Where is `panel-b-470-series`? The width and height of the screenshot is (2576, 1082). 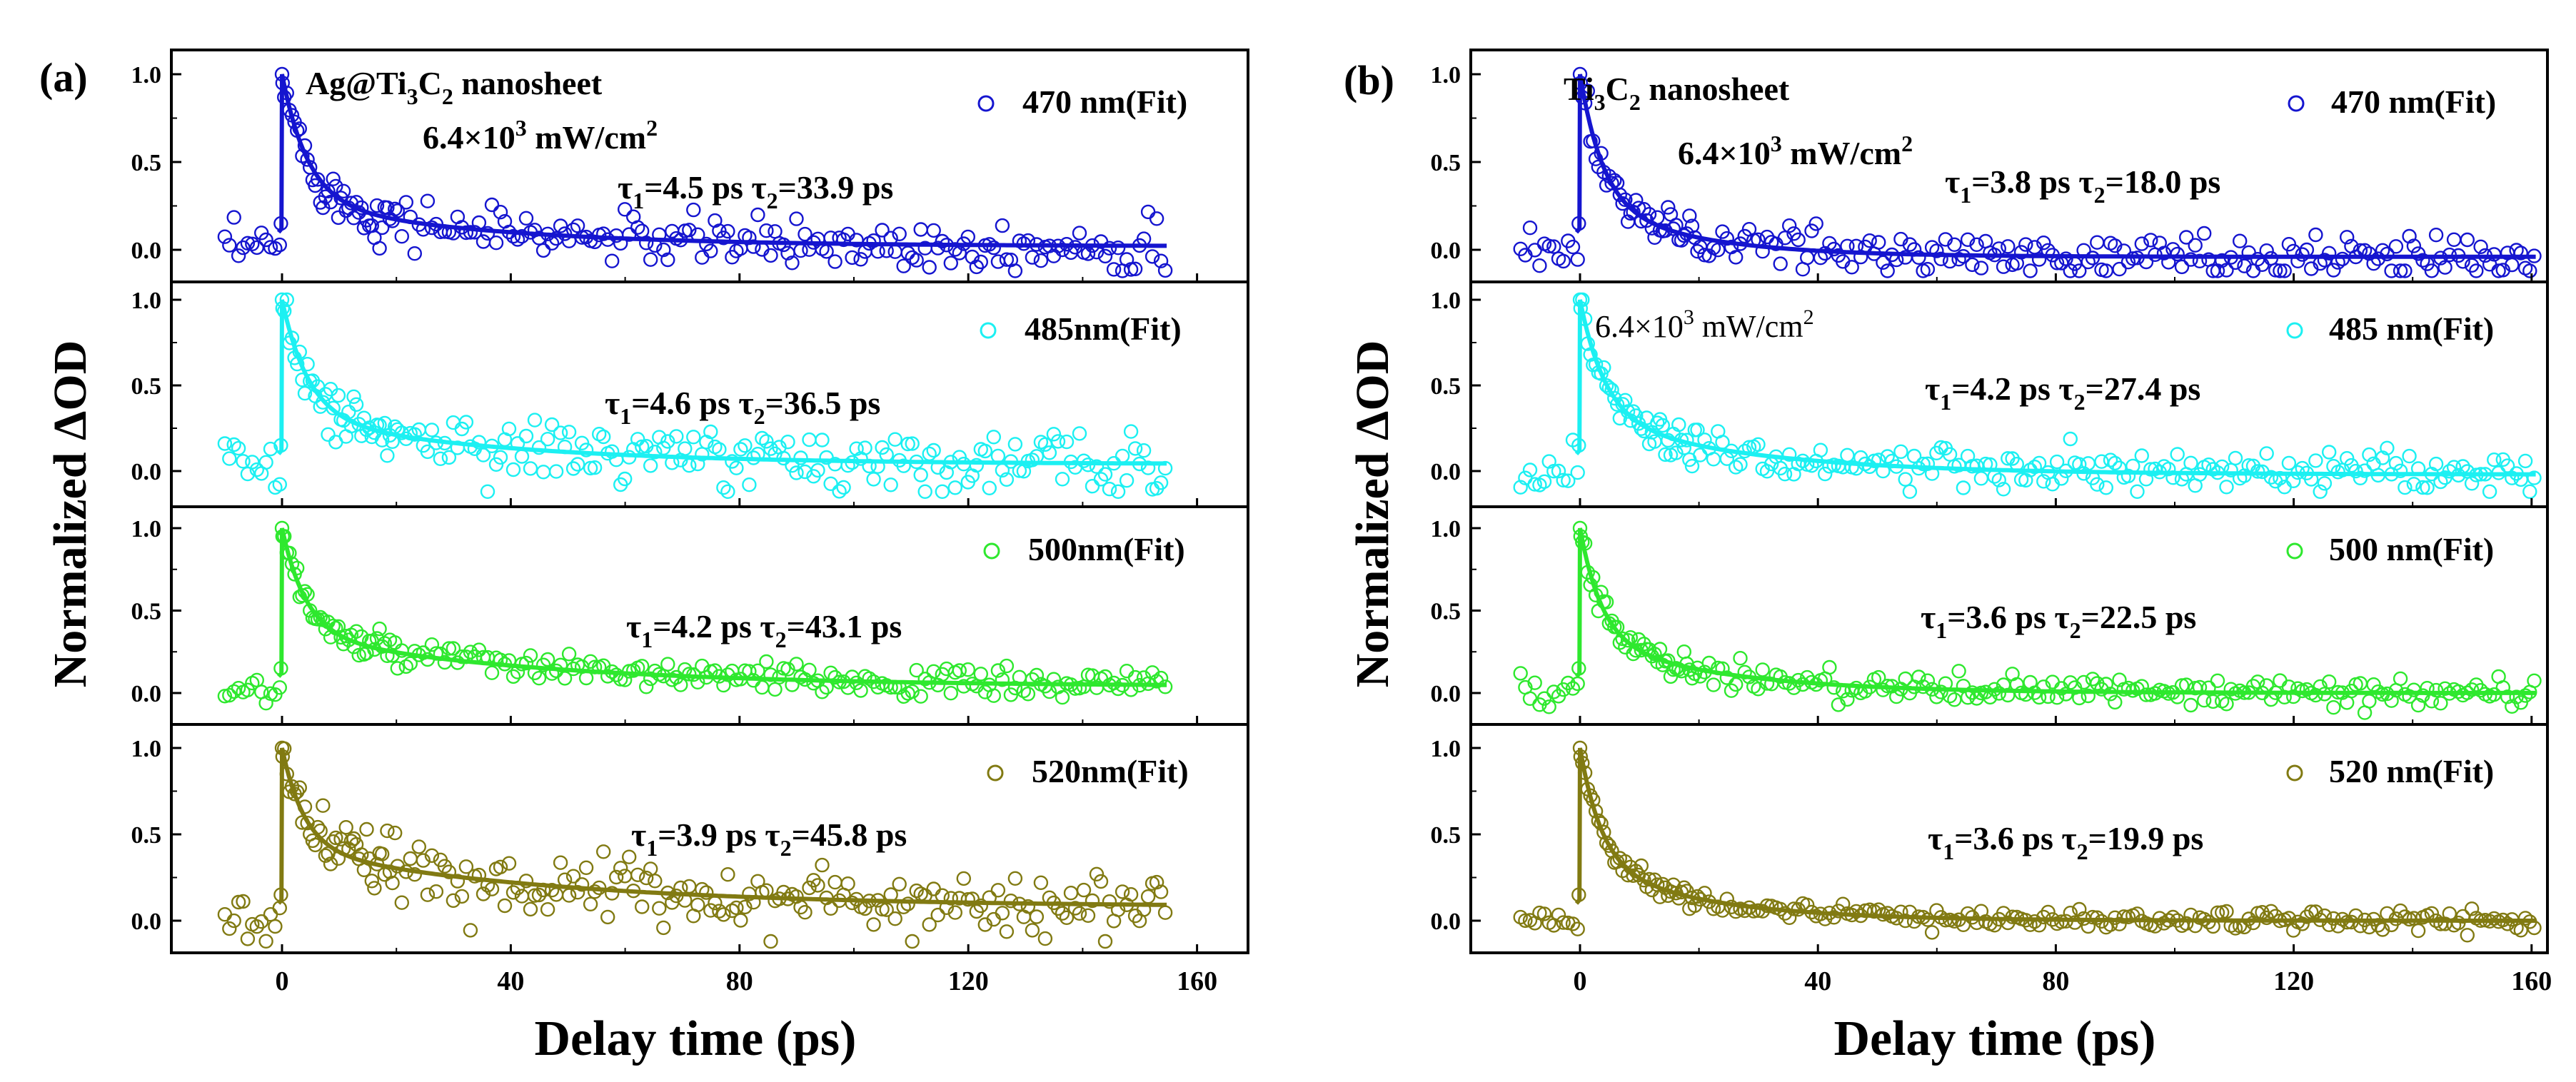 panel-b-470-series is located at coordinates (2028, 172).